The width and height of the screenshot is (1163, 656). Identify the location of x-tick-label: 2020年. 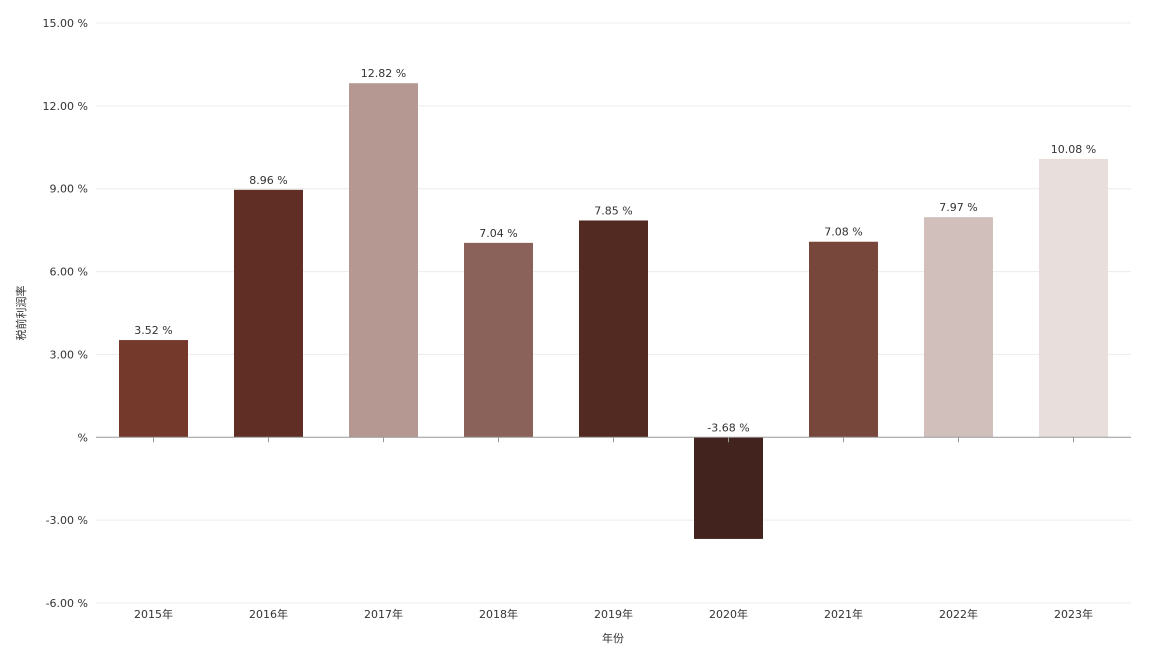
(728, 614).